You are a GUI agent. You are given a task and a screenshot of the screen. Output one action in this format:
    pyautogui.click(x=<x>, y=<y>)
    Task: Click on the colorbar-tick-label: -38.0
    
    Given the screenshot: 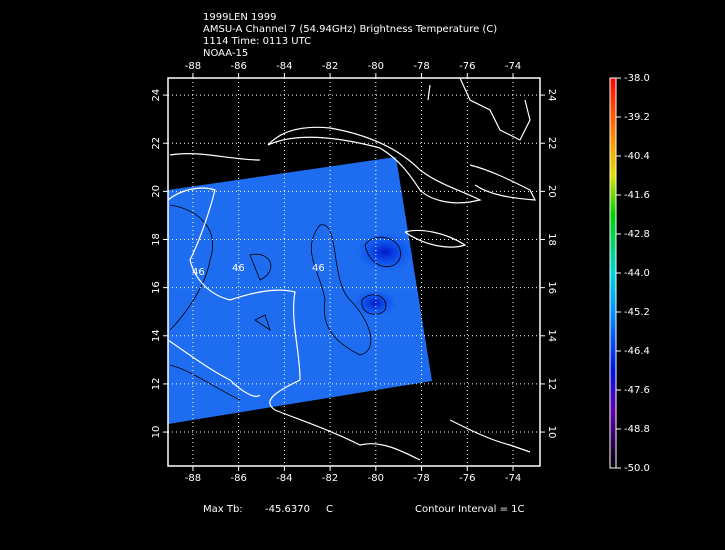 What is the action you would take?
    pyautogui.click(x=637, y=78)
    